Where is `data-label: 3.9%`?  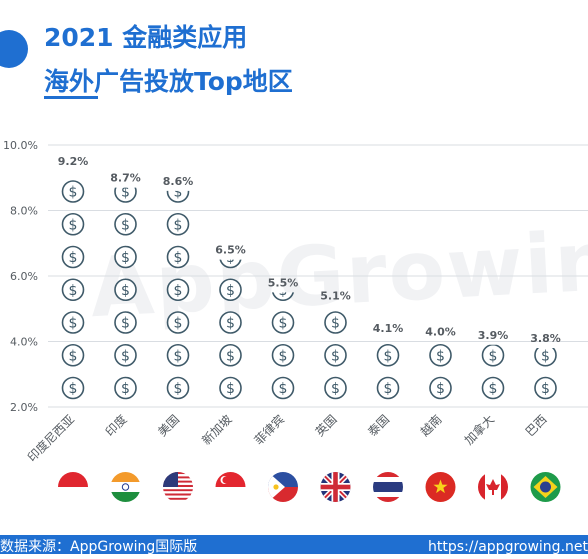
data-label: 3.9% is located at coordinates (493, 335).